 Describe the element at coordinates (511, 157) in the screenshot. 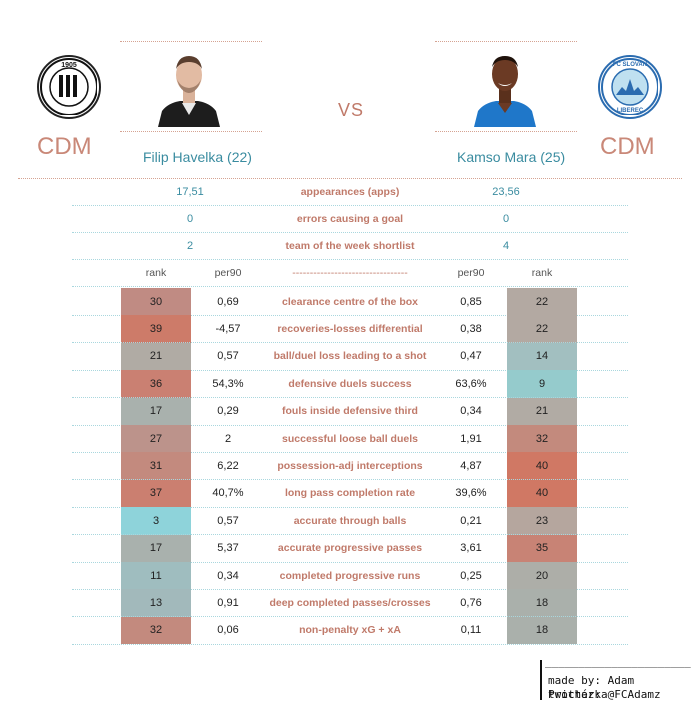

I see `right-player-name: Kamso Mara (25)` at that location.